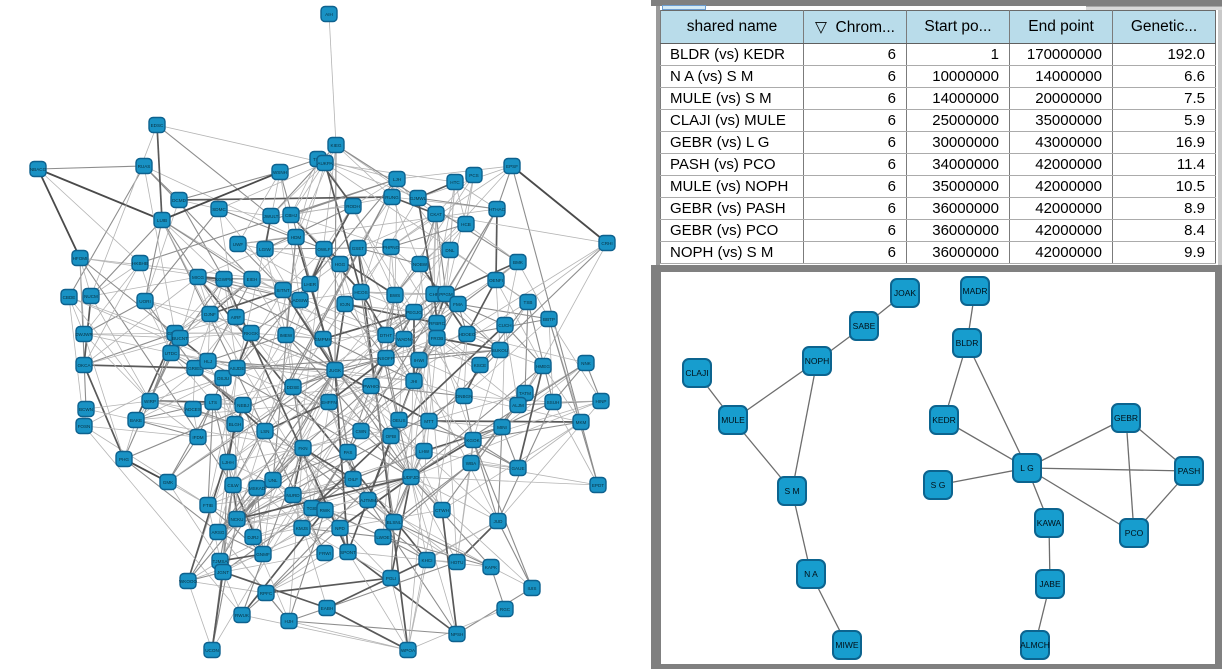 The width and height of the screenshot is (1222, 669). I want to click on svg-text: KAPK, so click(491, 567).